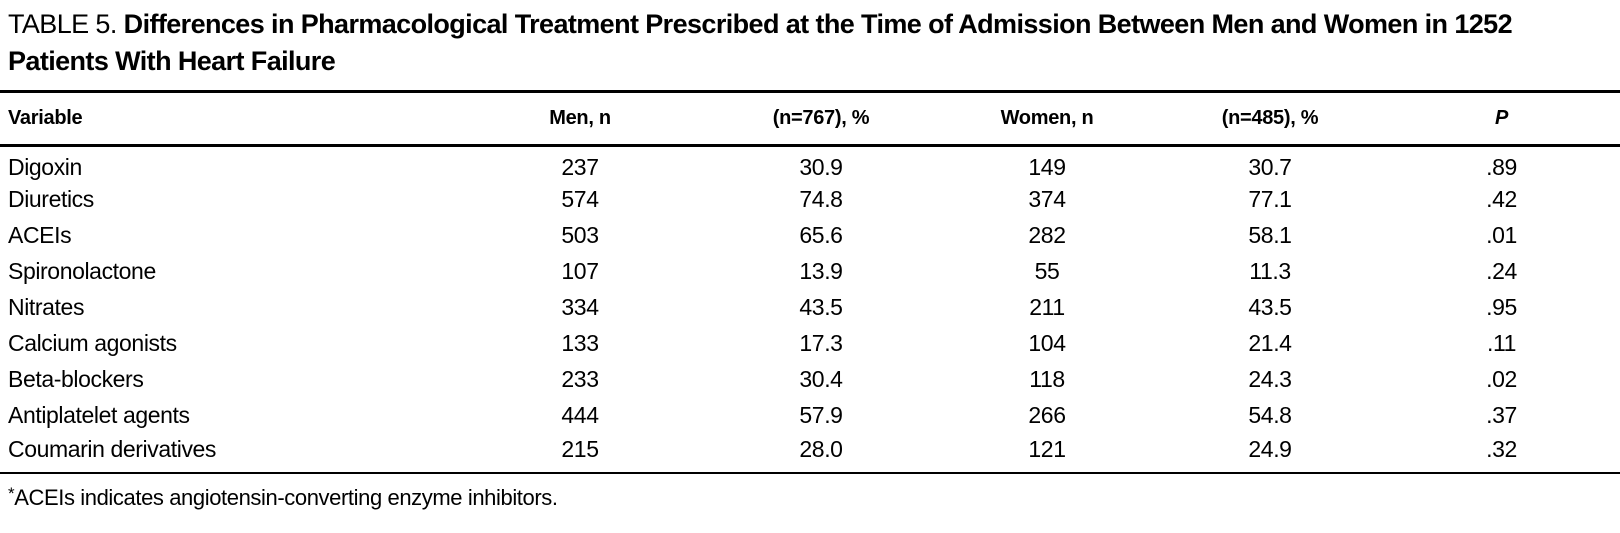 The image size is (1620, 533). Describe the element at coordinates (821, 118) in the screenshot. I see `col-header-men-pct: (n=767), %` at that location.